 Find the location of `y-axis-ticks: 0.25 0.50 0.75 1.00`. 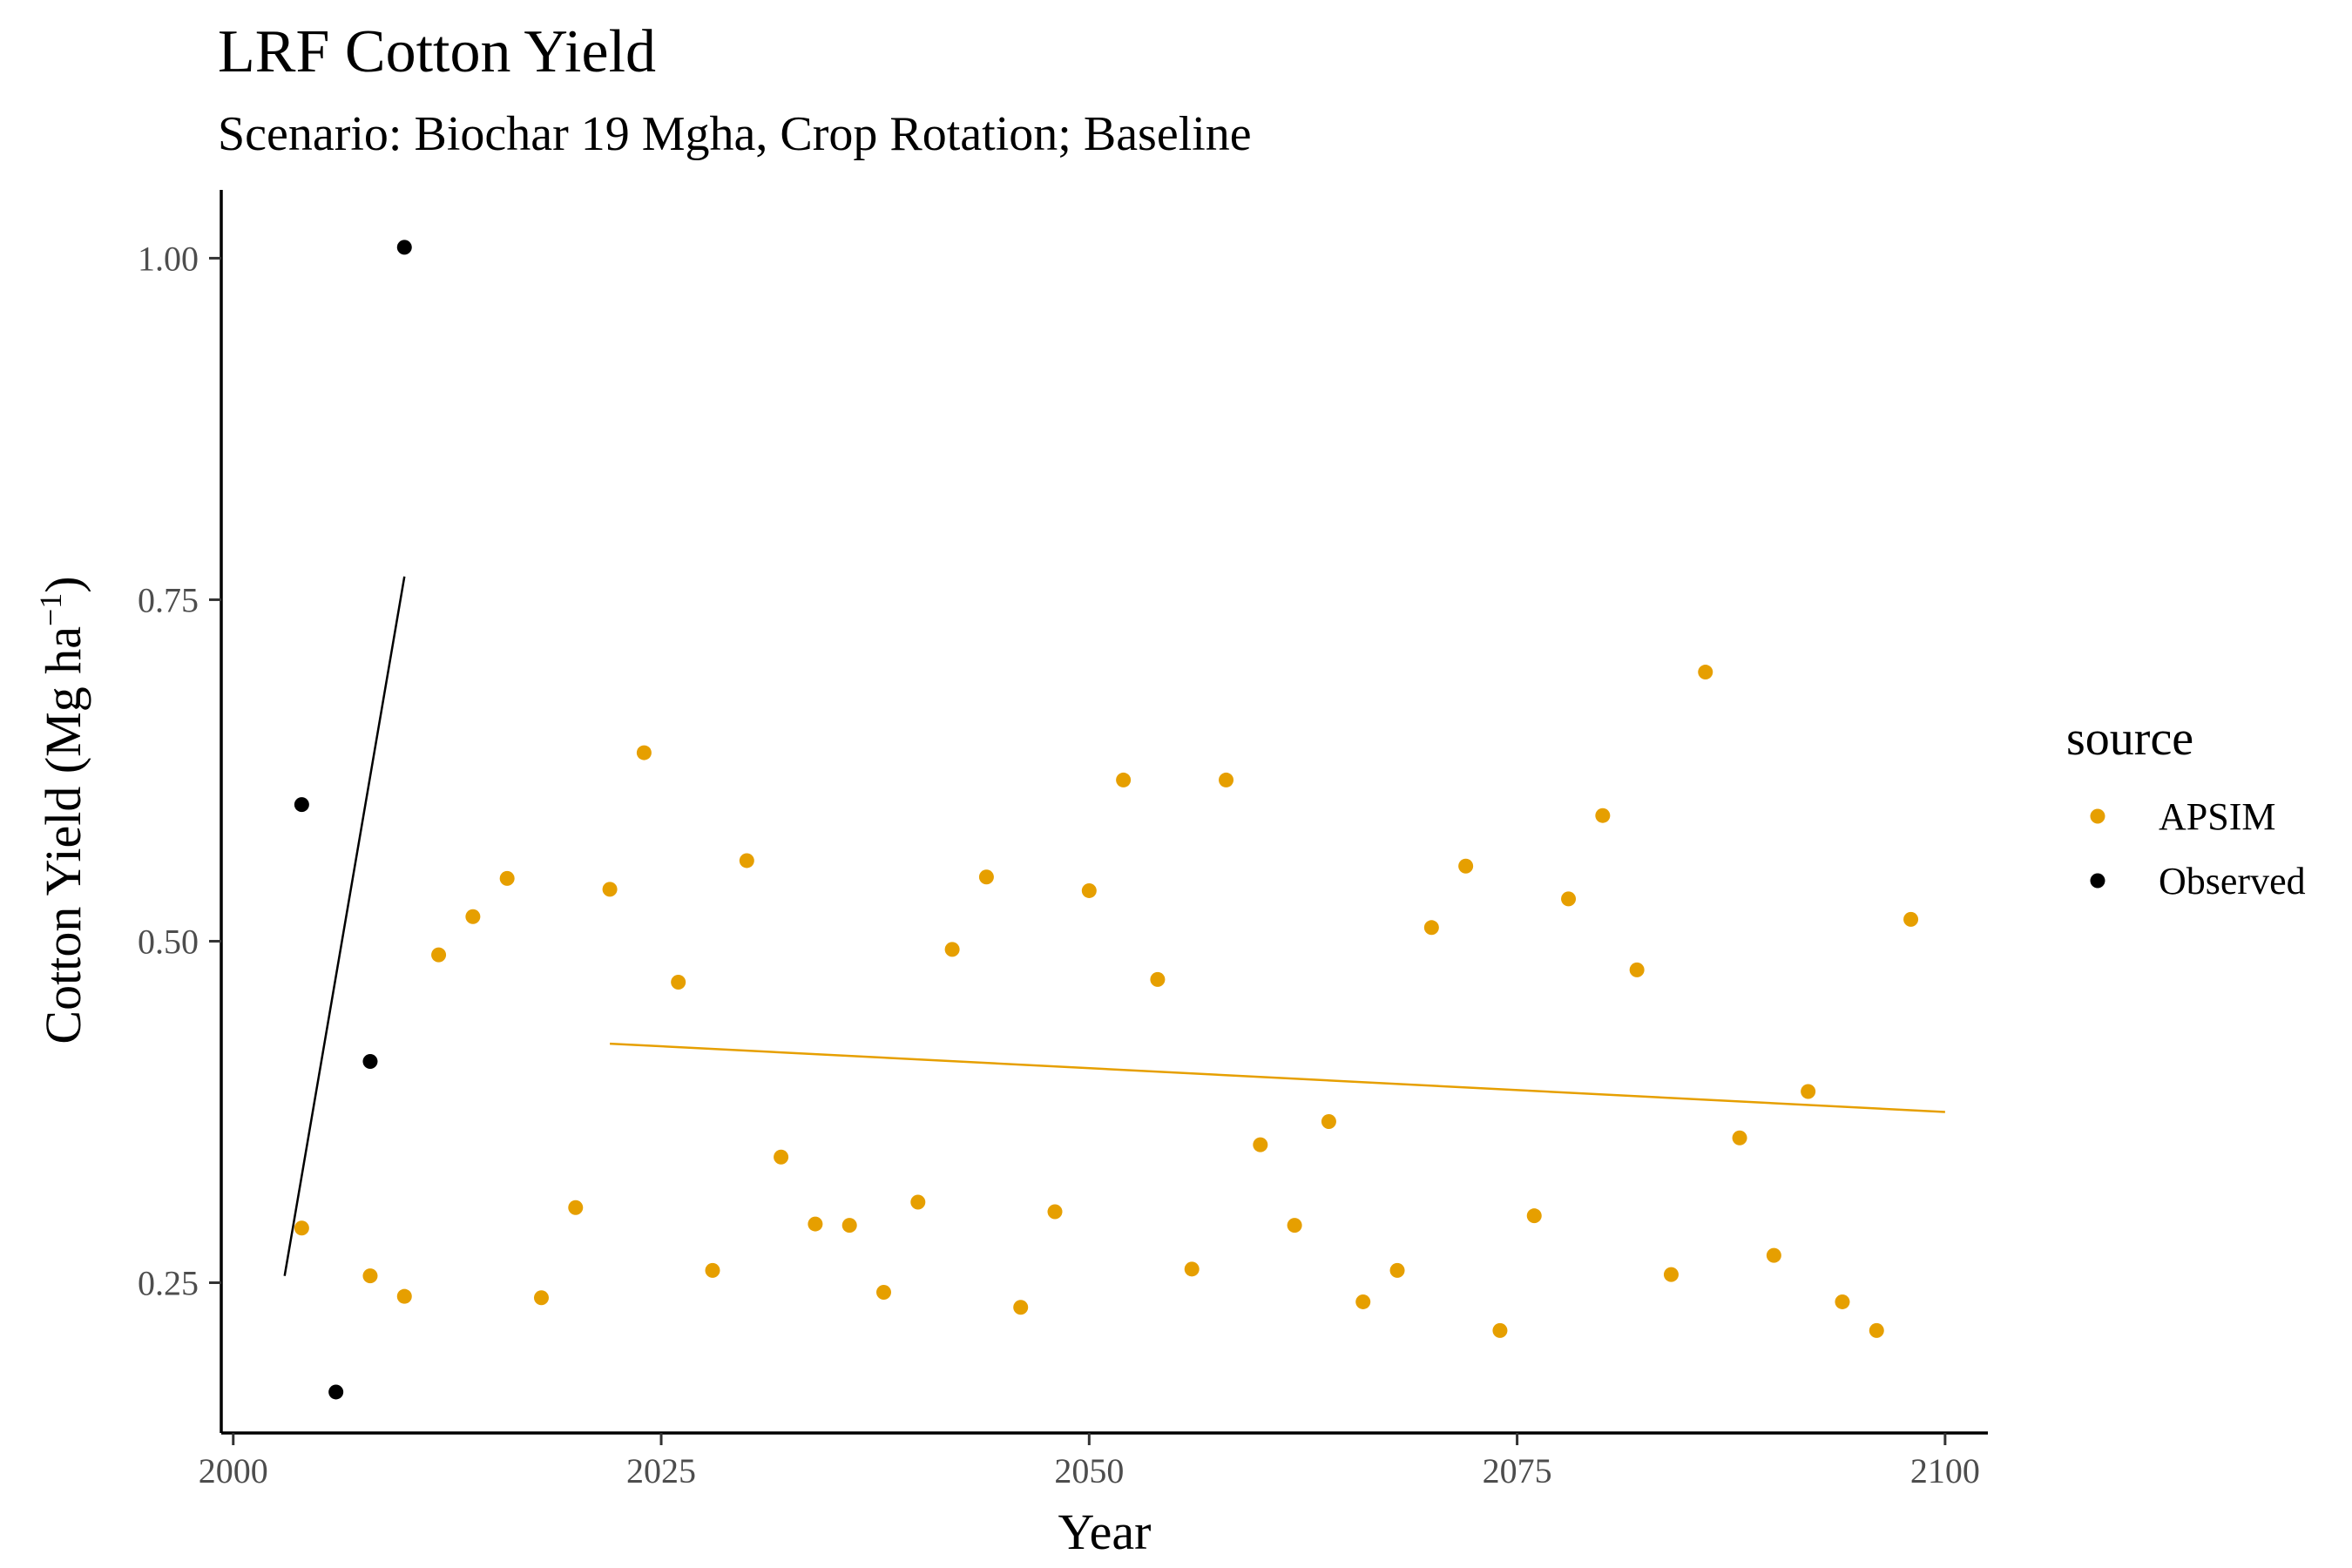

y-axis-ticks: 0.25 0.50 0.75 1.00 is located at coordinates (179, 771).